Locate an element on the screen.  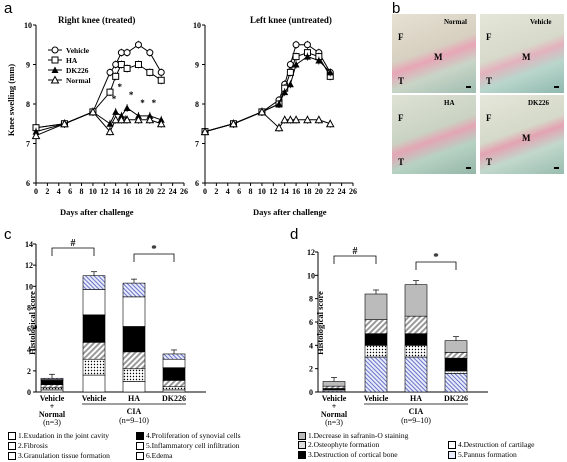
legend-label: DK226 is located at coordinates (77, 70).